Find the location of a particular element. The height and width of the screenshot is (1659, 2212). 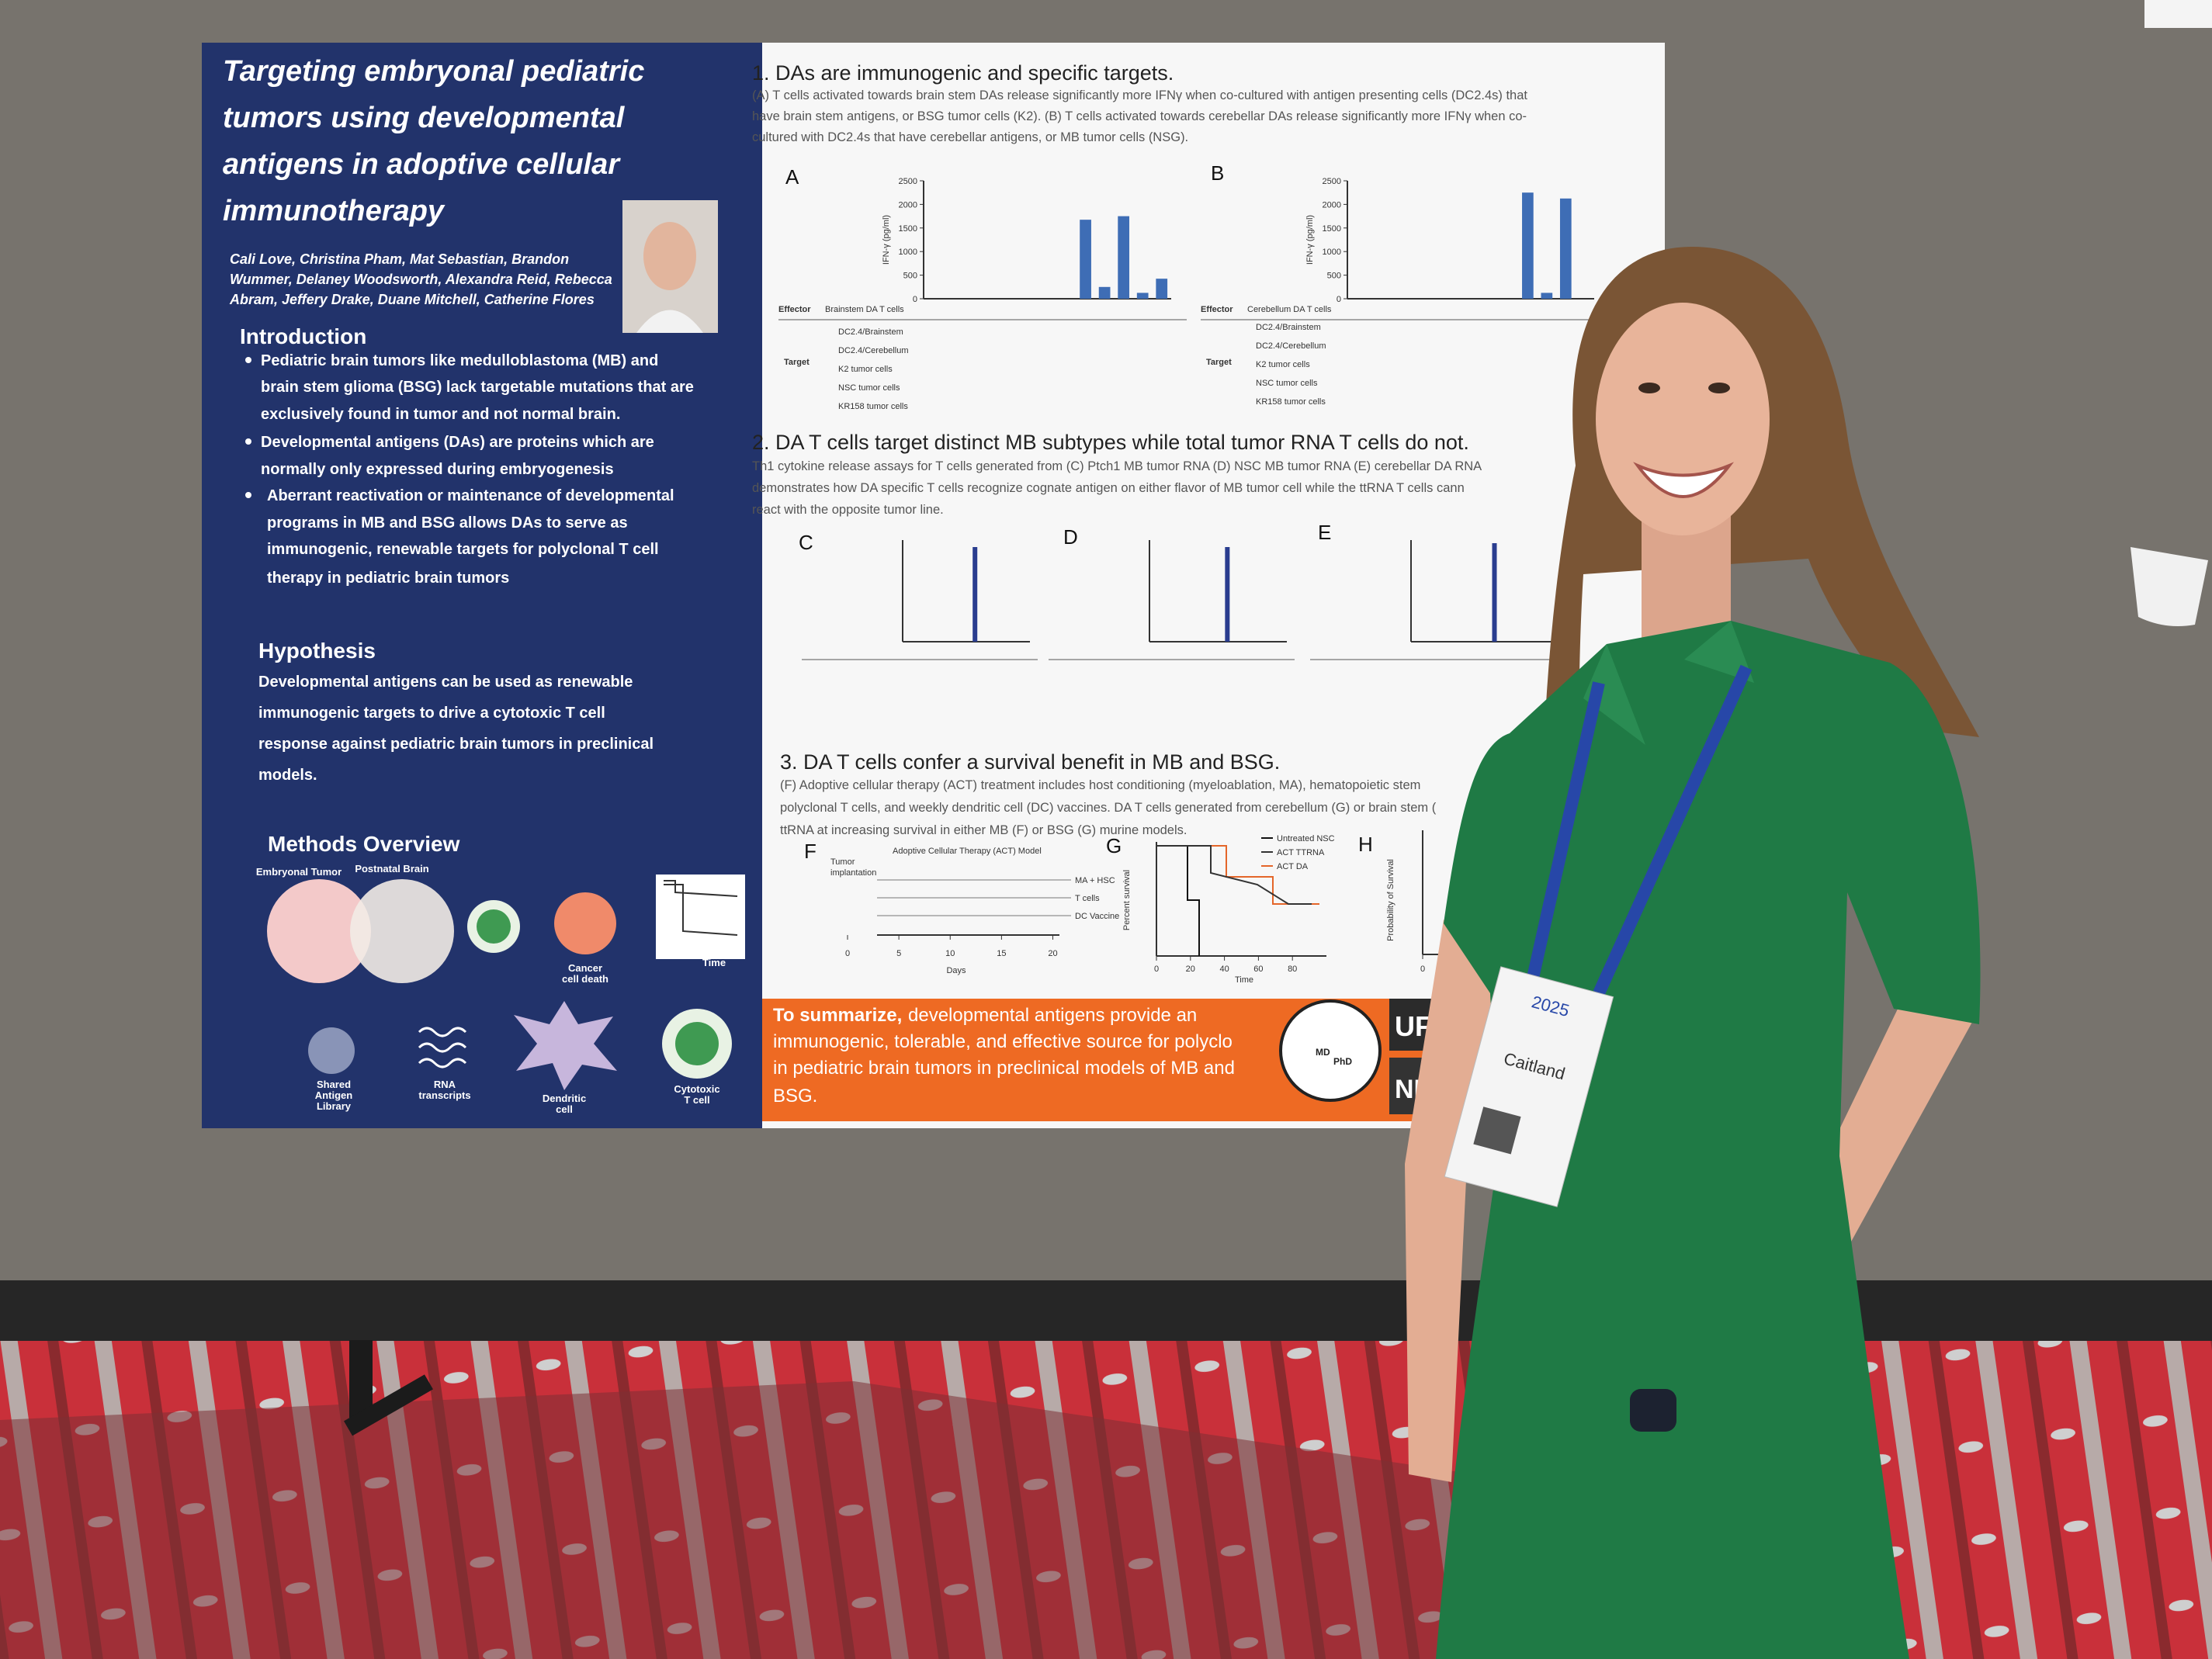

cancer-cell-icon is located at coordinates (585, 923).